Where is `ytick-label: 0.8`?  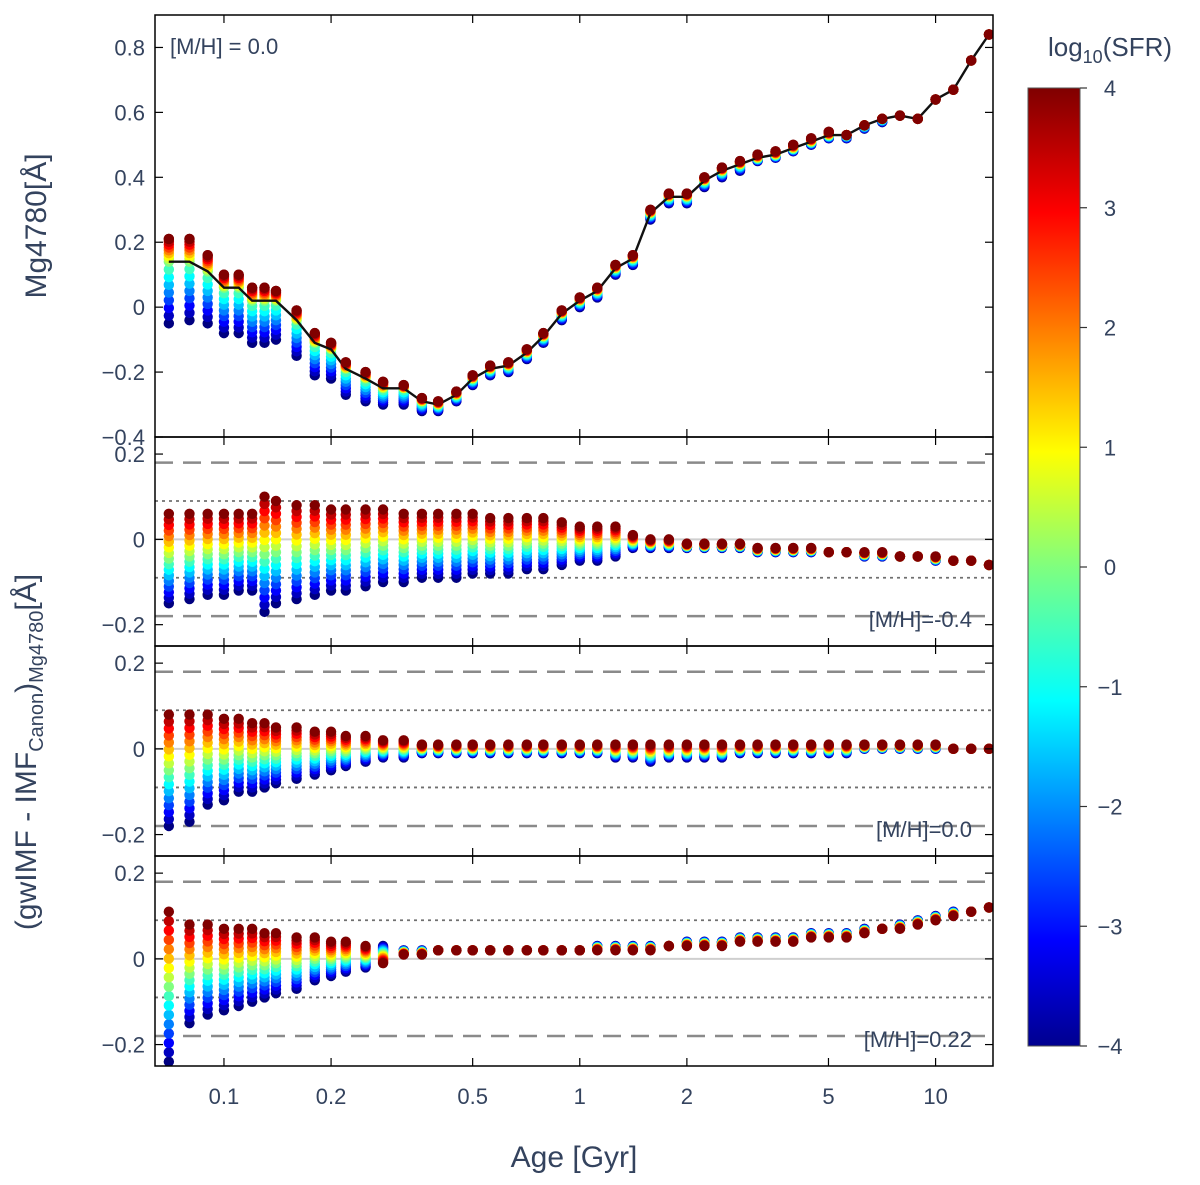
ytick-label: 0.8 is located at coordinates (129, 47).